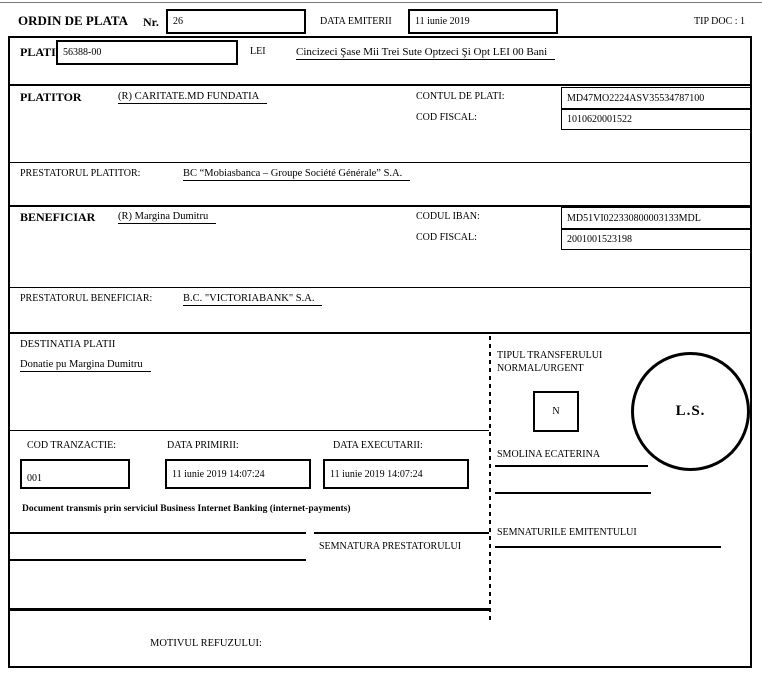  Describe the element at coordinates (442, 21) in the screenshot. I see `issue-date-value: 11 iunie 2019` at that location.